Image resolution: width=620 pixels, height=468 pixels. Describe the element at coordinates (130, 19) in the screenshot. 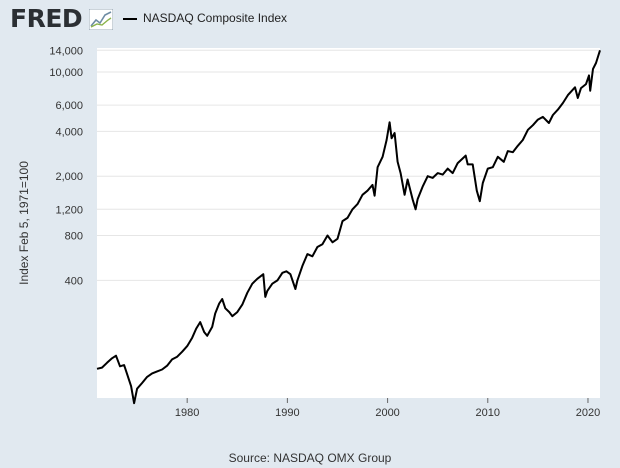

I see `legend-series-swatch` at that location.